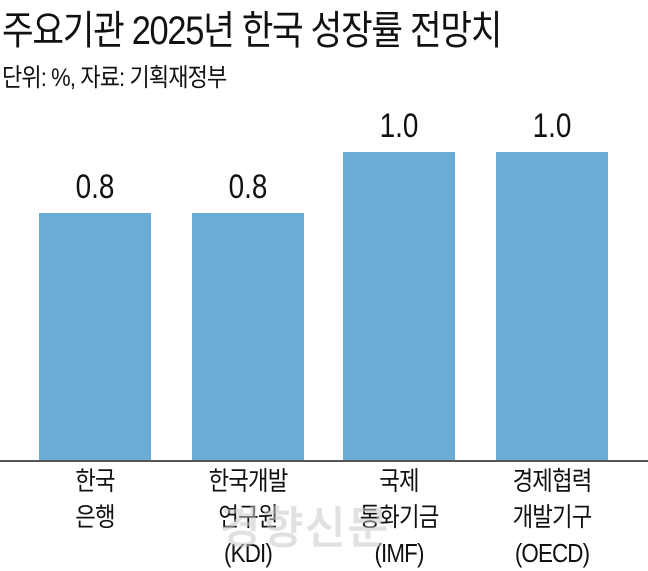 This screenshot has width=648, height=571. I want to click on category-label-line: 한국, so click(95, 481).